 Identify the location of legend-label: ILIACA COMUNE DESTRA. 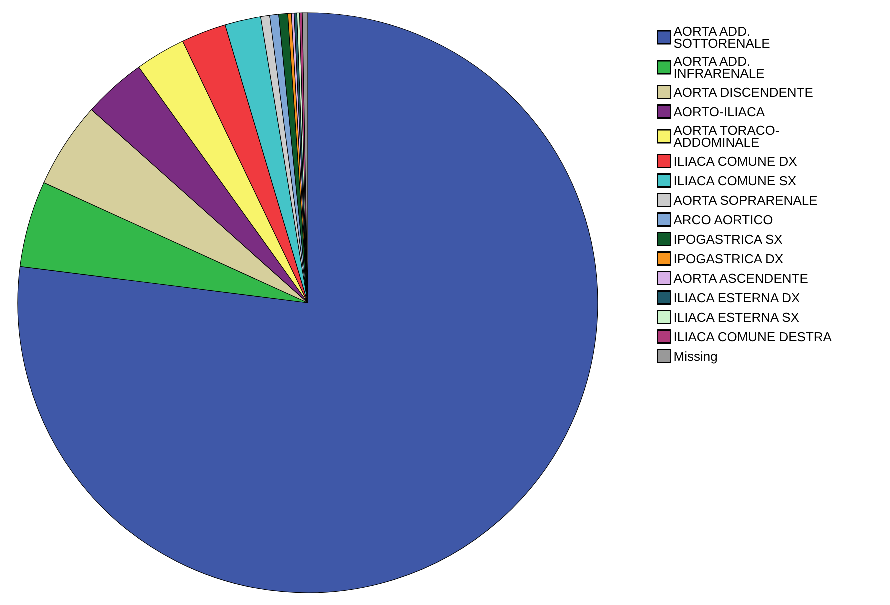
(753, 336).